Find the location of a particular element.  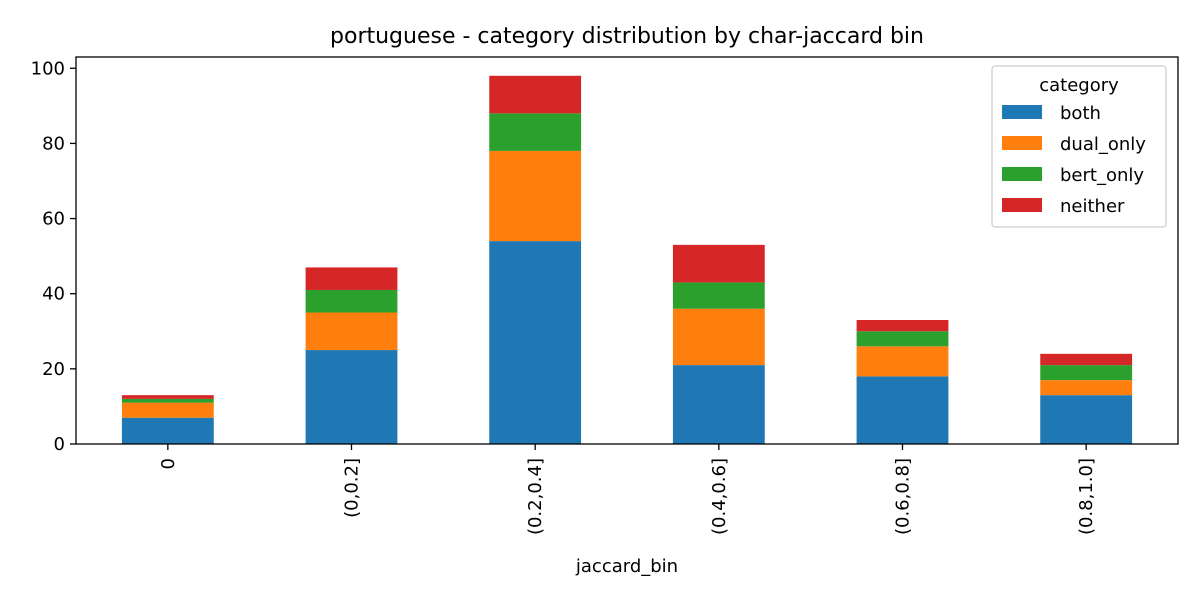

y-tick-label: 100 is located at coordinates (48, 68).